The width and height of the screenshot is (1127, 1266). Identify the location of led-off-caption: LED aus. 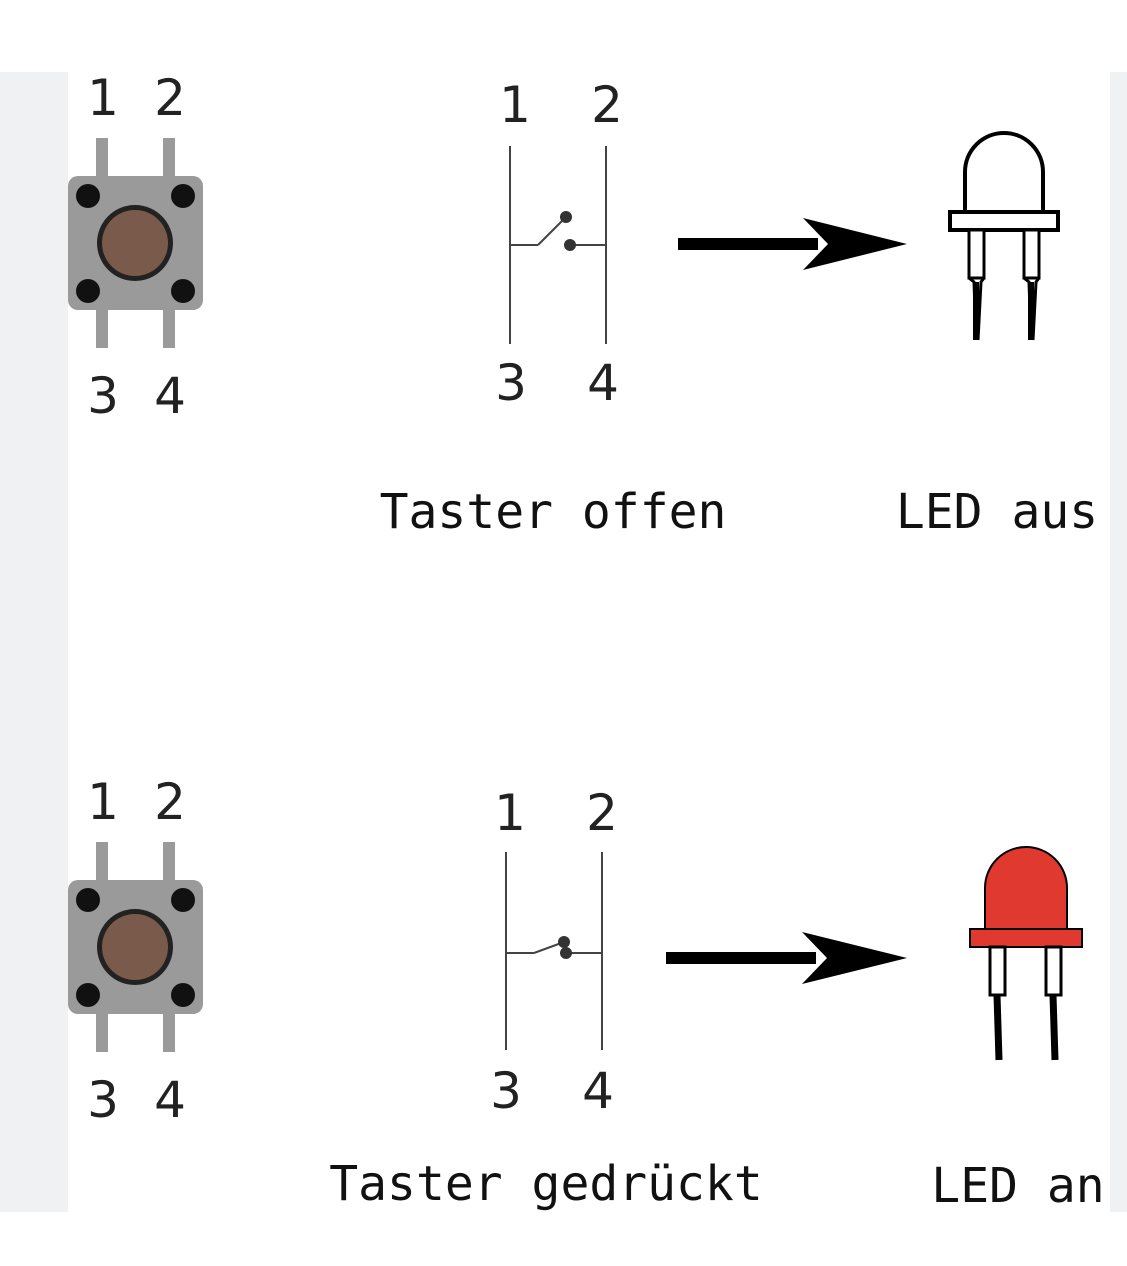
(997, 512).